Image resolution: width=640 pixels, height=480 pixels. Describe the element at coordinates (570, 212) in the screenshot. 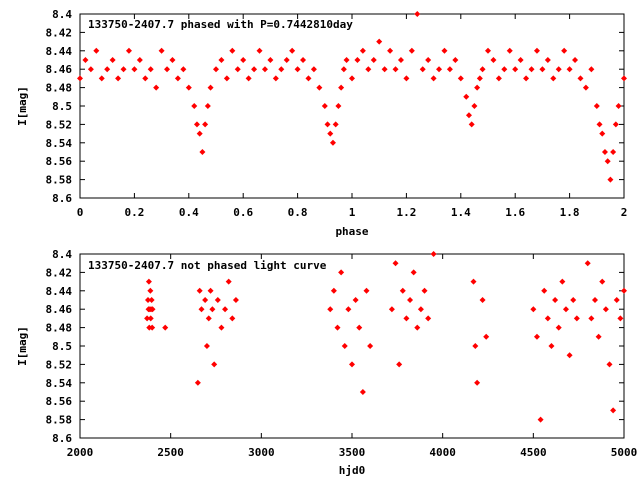

I see `phased-x-tick-label: 1.8` at that location.